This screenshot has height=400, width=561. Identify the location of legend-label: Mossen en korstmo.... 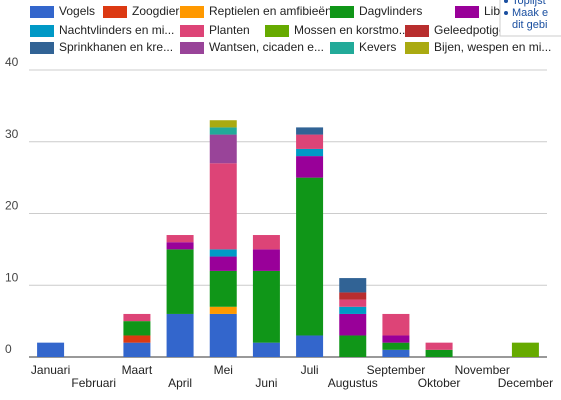
(351, 30).